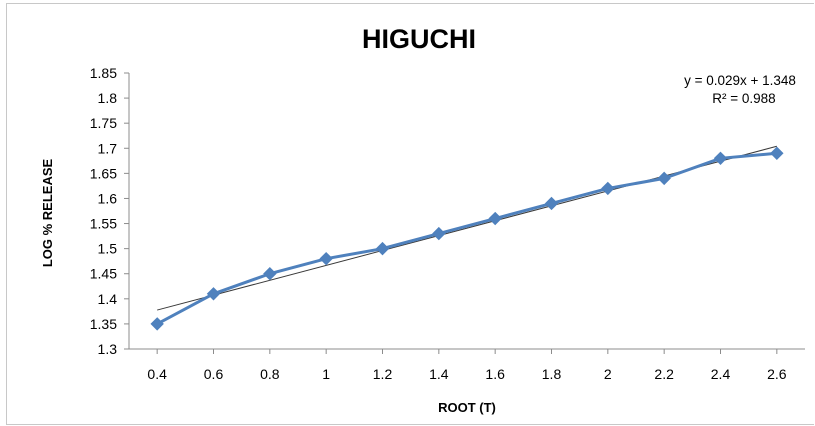 This screenshot has width=815, height=426. Describe the element at coordinates (608, 374) in the screenshot. I see `x-tick-label: 2` at that location.